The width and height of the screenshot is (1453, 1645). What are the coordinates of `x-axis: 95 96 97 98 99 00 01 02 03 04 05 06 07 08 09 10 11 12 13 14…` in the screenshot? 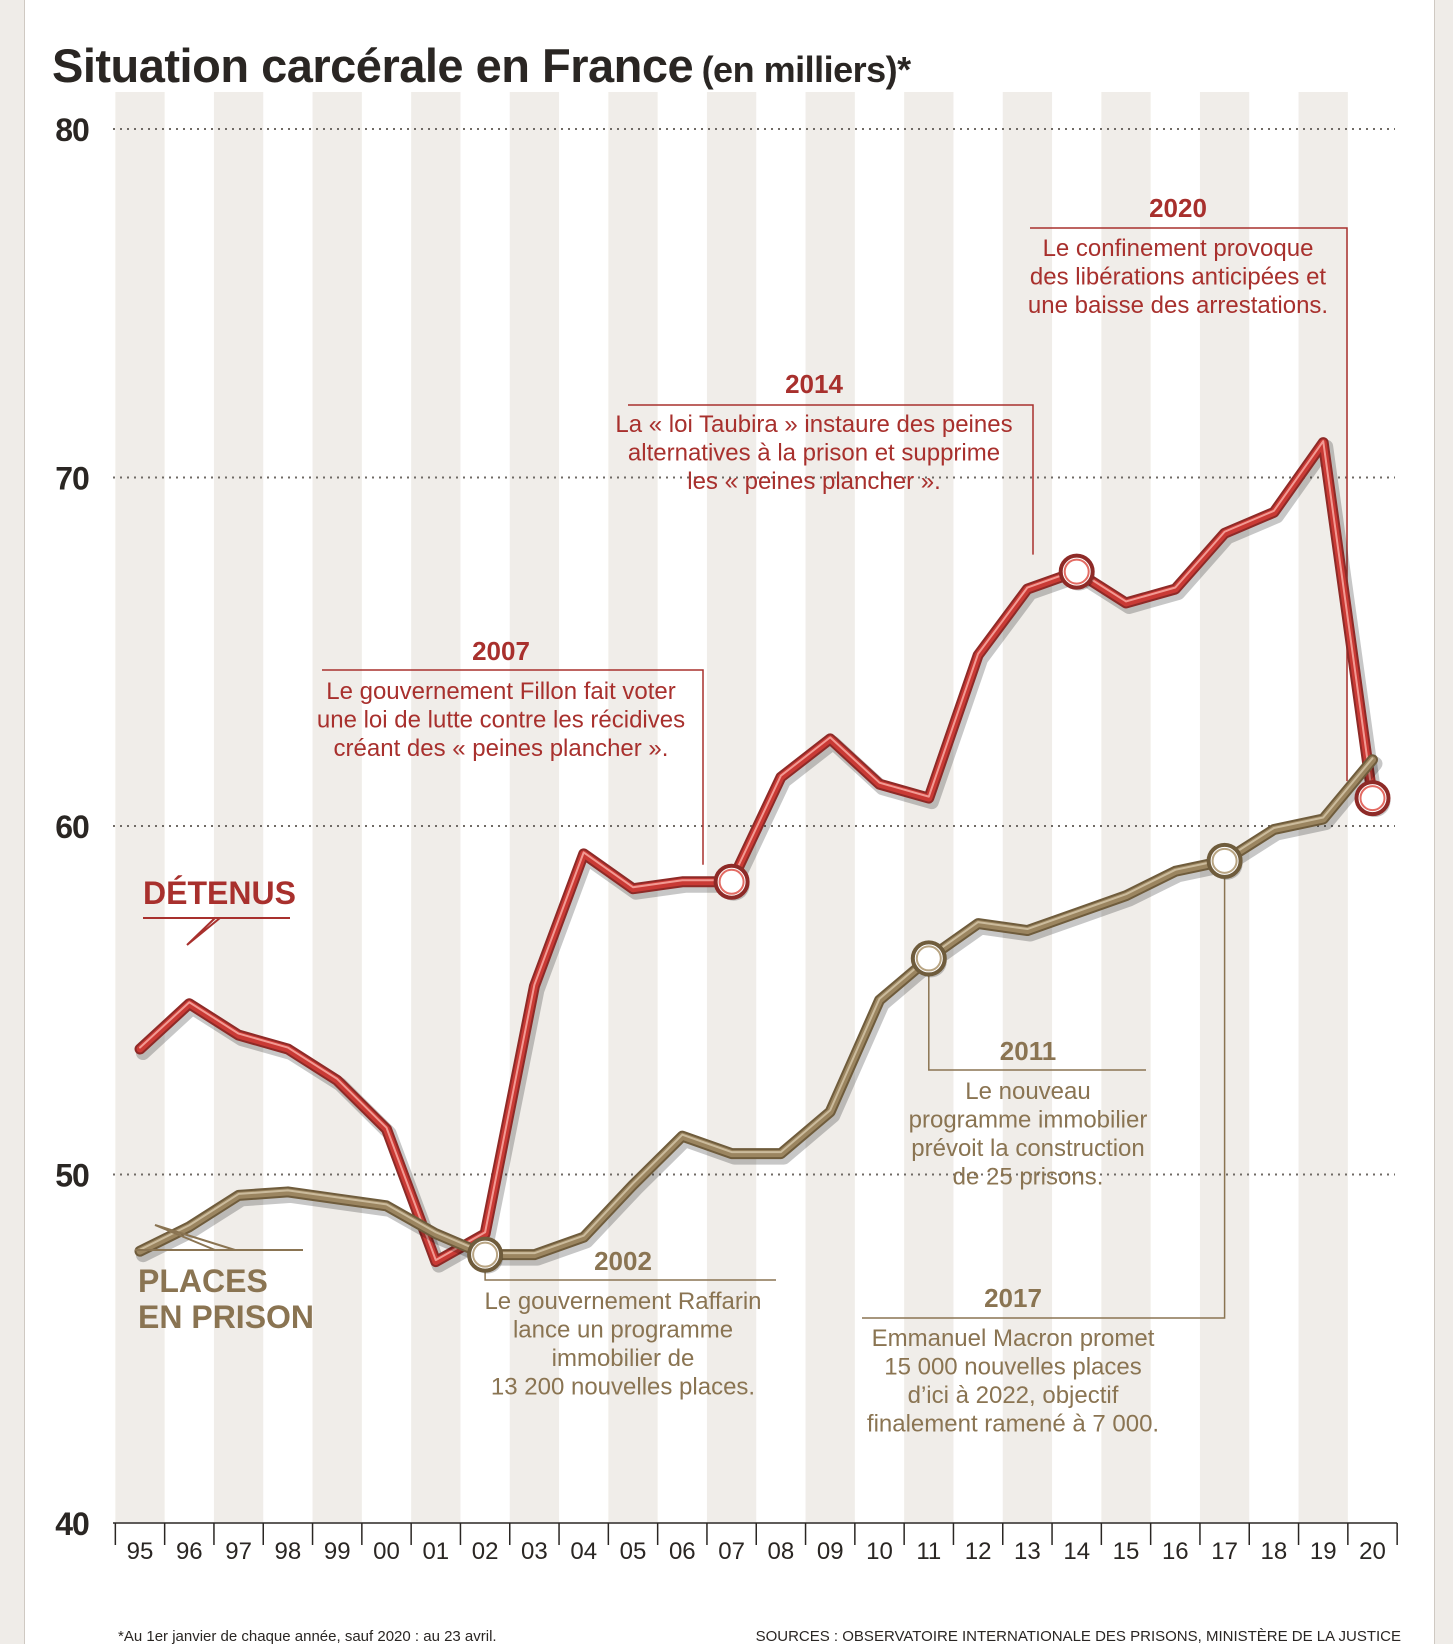 It's located at (755, 1543).